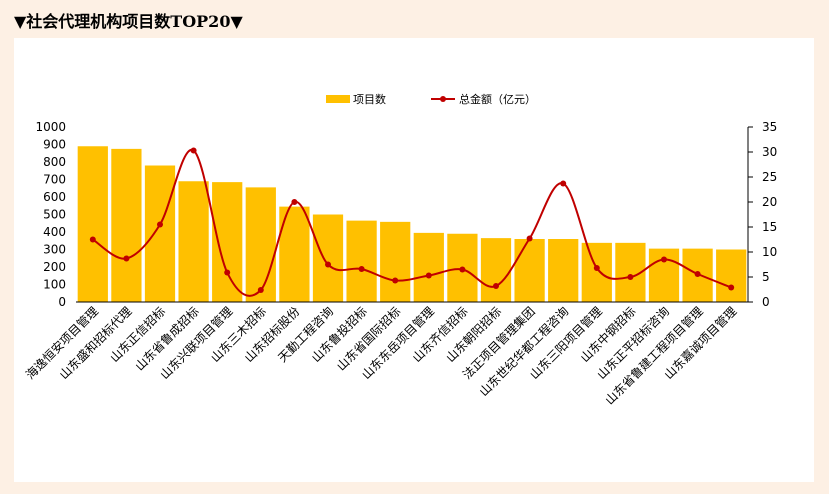 This screenshot has height=494, width=829. What do you see at coordinates (762, 214) in the screenshot?
I see `y-axis-right: 0 5 10 15 20 25 30 35` at bounding box center [762, 214].